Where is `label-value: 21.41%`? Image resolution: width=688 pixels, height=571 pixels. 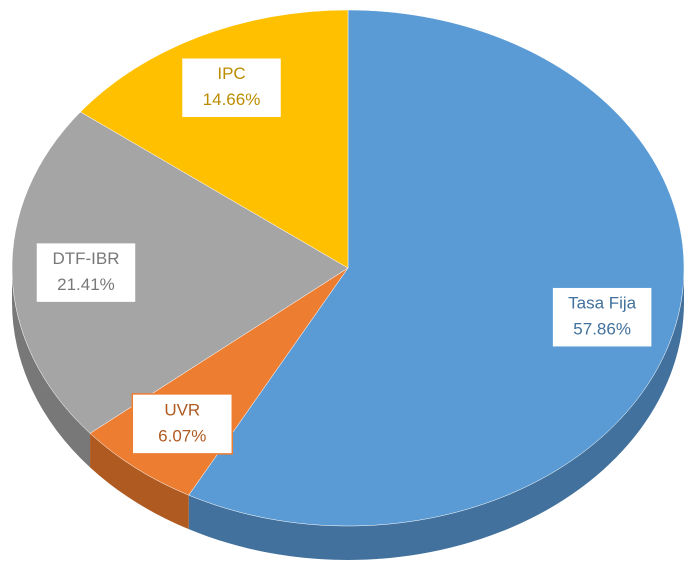 label-value: 21.41% is located at coordinates (86, 284).